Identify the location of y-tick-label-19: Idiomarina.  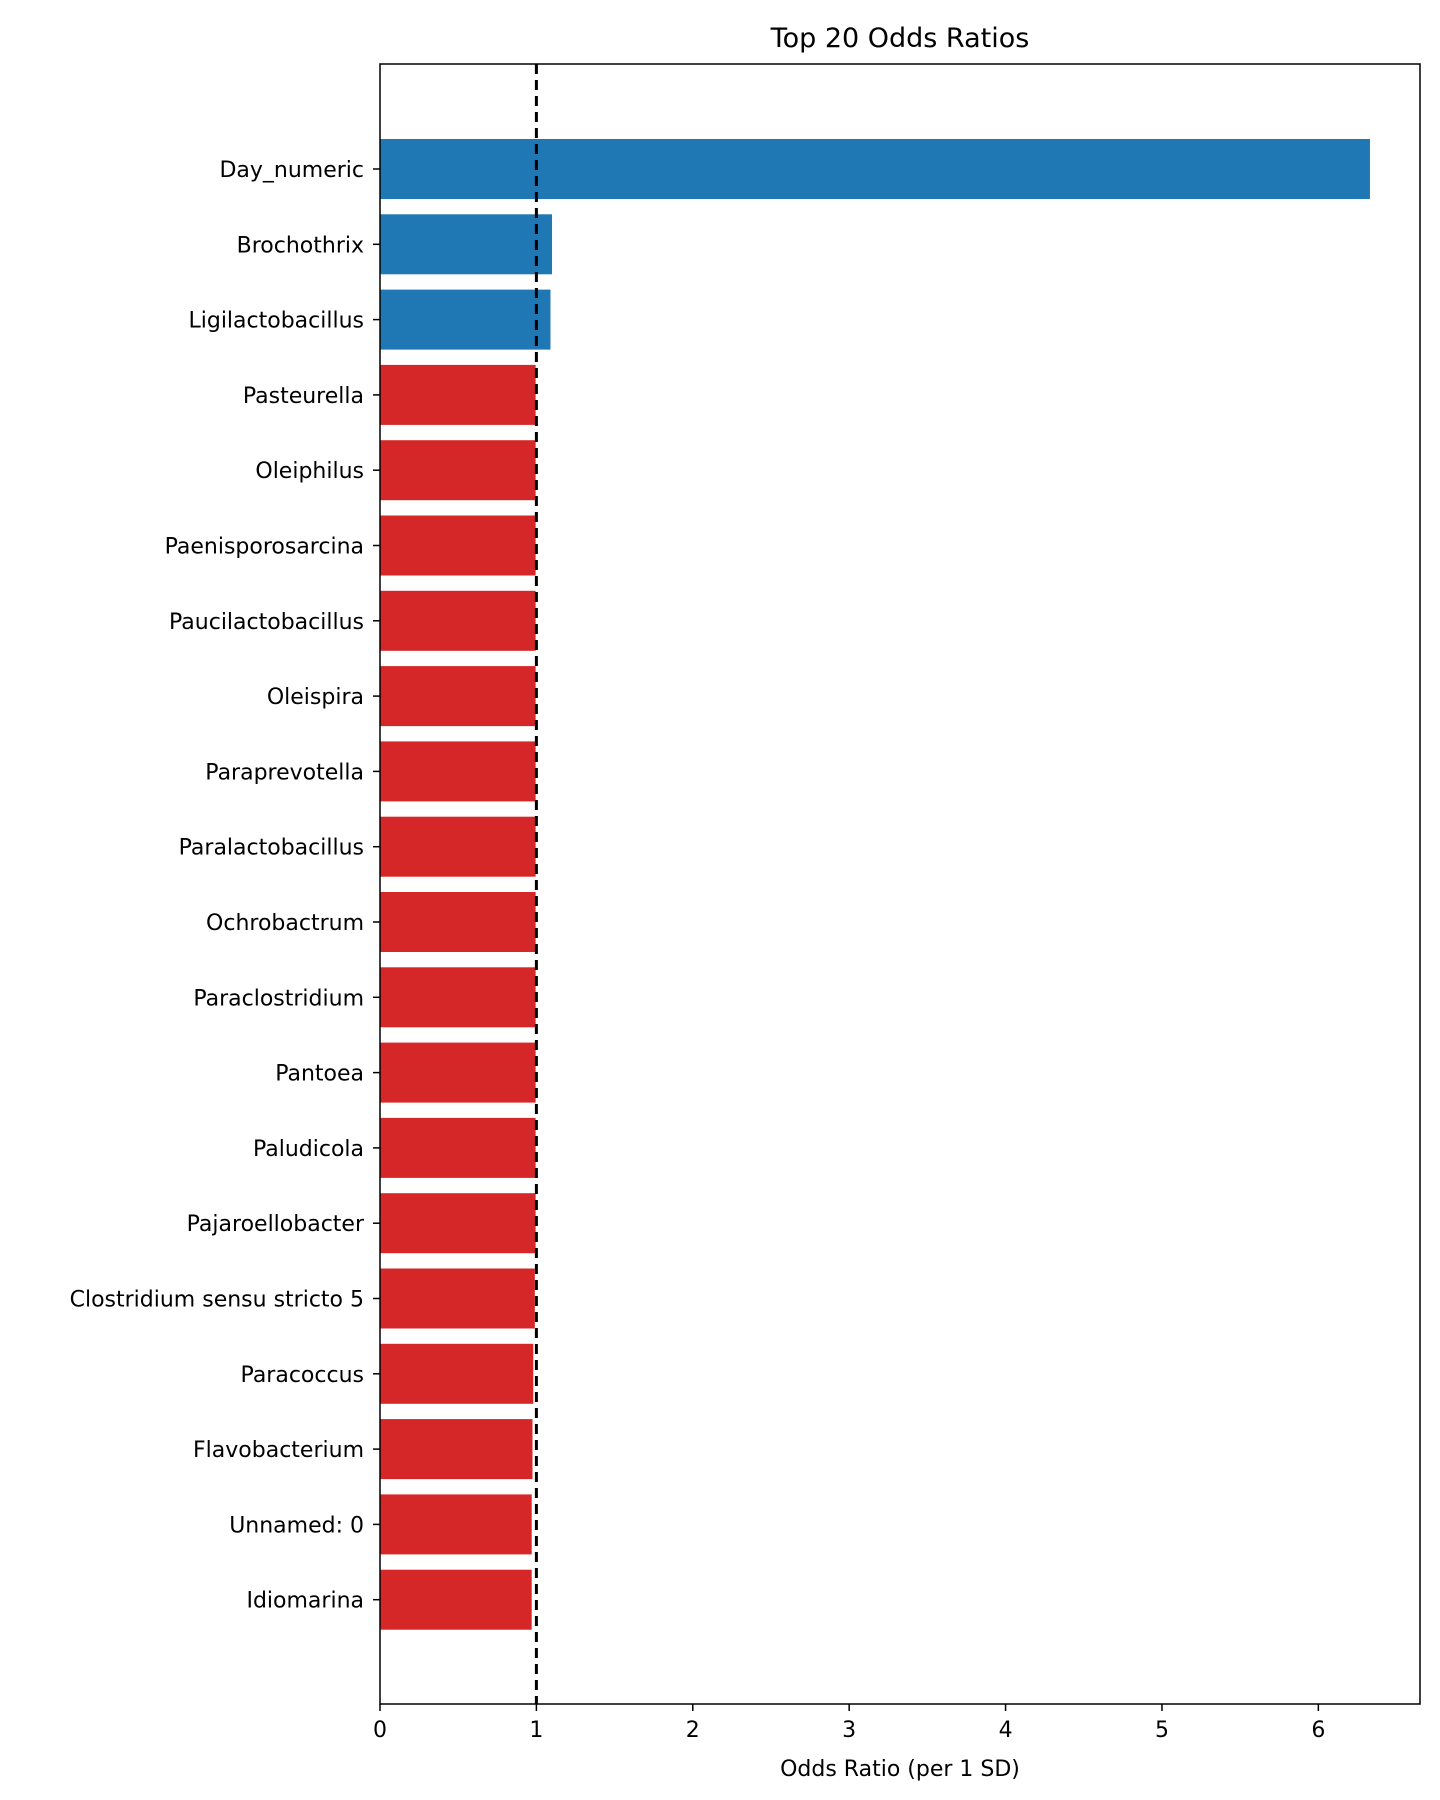
(305, 1601).